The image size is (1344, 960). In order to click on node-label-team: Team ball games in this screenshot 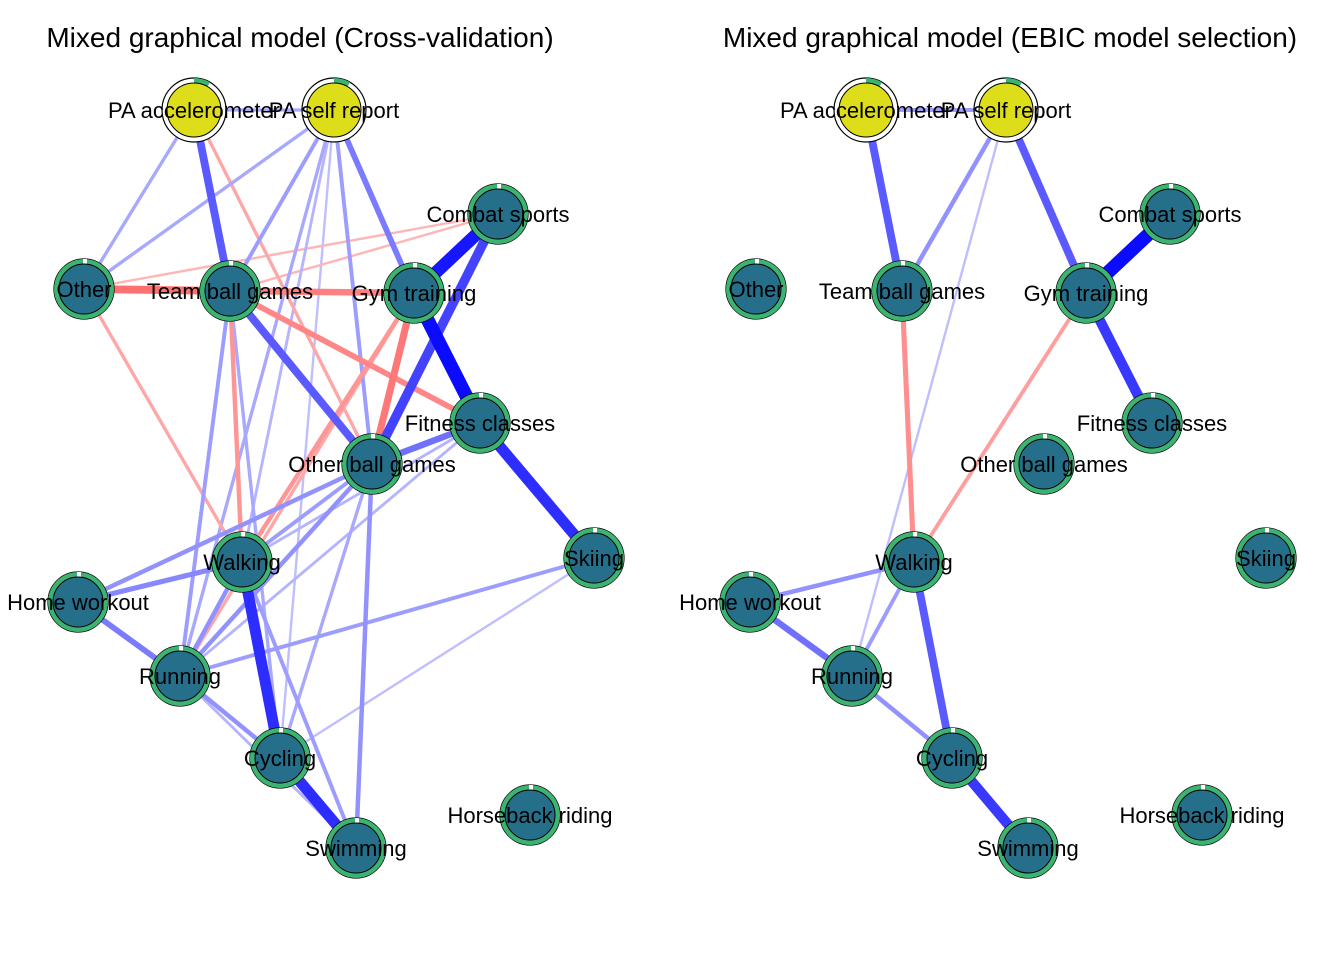, I will do `click(230, 291)`.